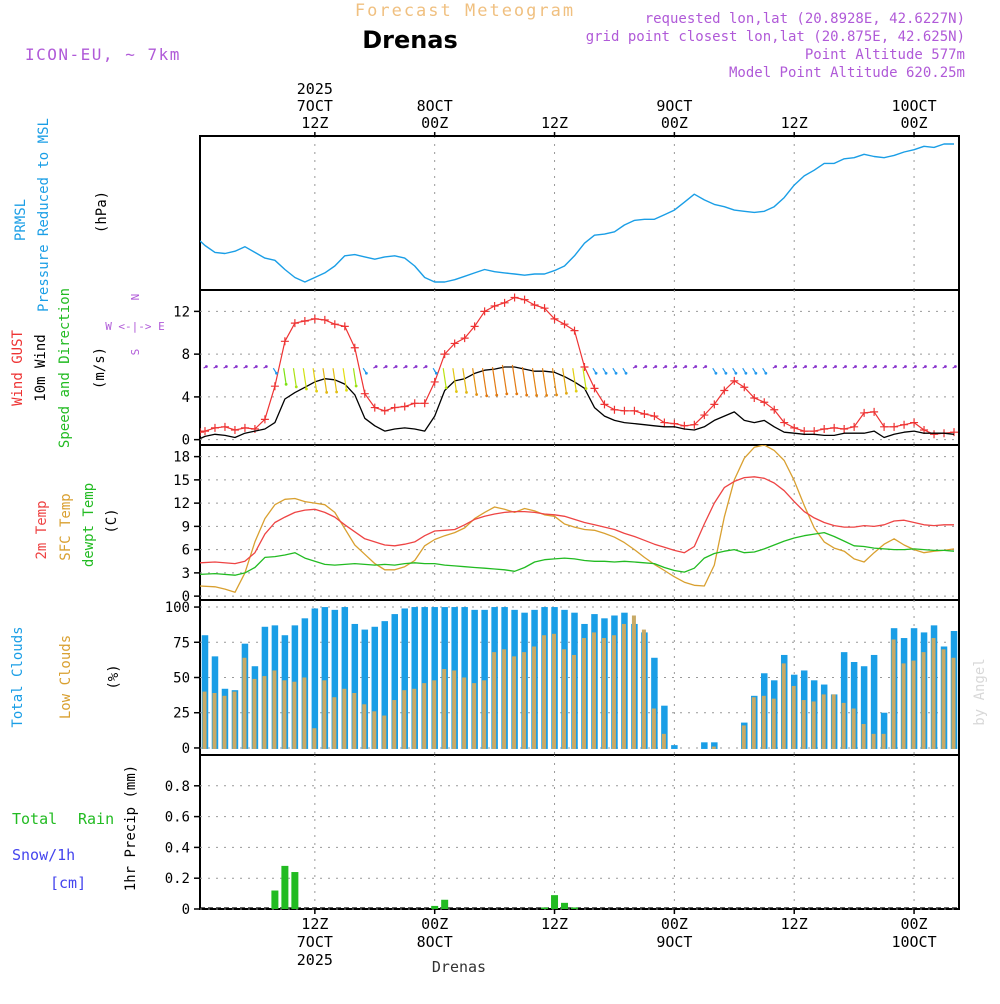  What do you see at coordinates (77, 525) in the screenshot?
I see `temperature-labels: 2m Temp SFC Temp dewpt Temp (C)` at bounding box center [77, 525].